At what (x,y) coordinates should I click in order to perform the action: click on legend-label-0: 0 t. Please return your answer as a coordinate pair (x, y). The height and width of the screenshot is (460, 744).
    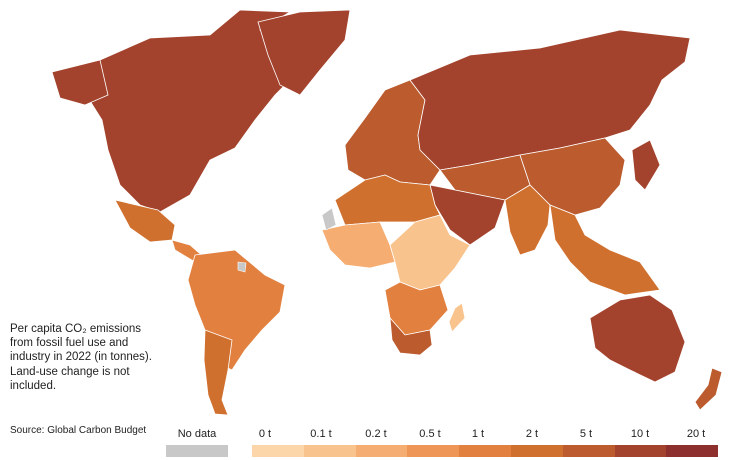
    Looking at the image, I should click on (265, 434).